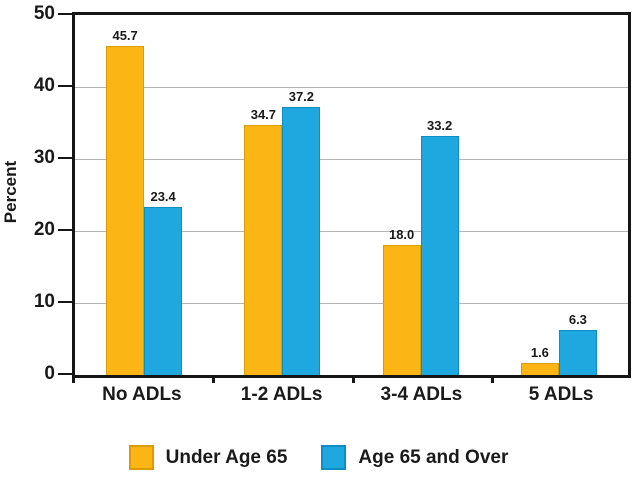 The image size is (637, 489). What do you see at coordinates (281, 394) in the screenshot?
I see `x-axis-label: 1-2 ADLs` at bounding box center [281, 394].